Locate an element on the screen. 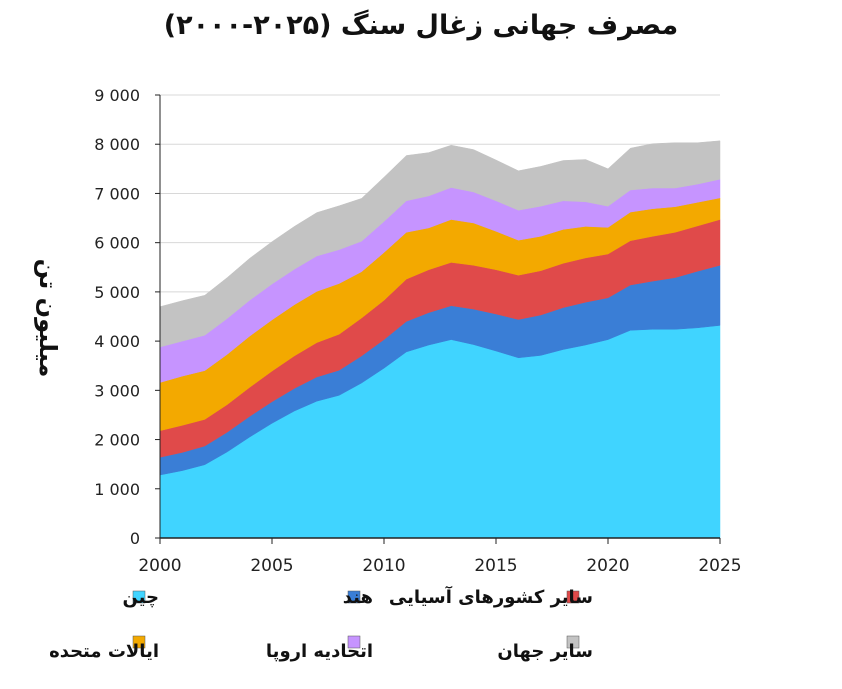 This screenshot has width=842, height=689. legend-label: چین is located at coordinates (140, 597).